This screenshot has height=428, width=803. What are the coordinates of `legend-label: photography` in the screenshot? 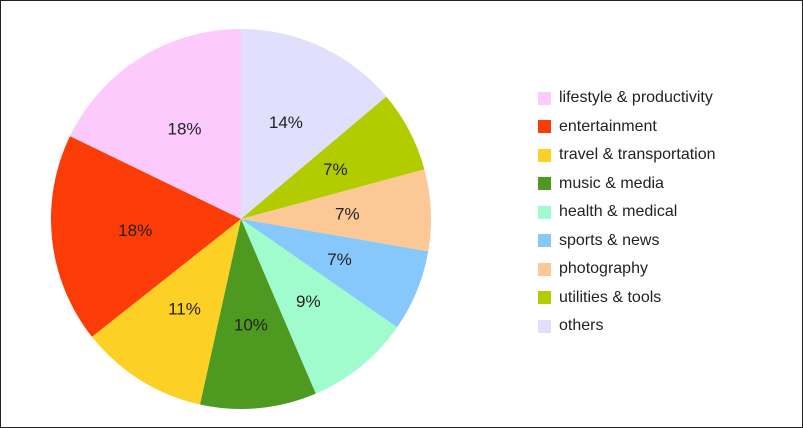 It's located at (603, 269).